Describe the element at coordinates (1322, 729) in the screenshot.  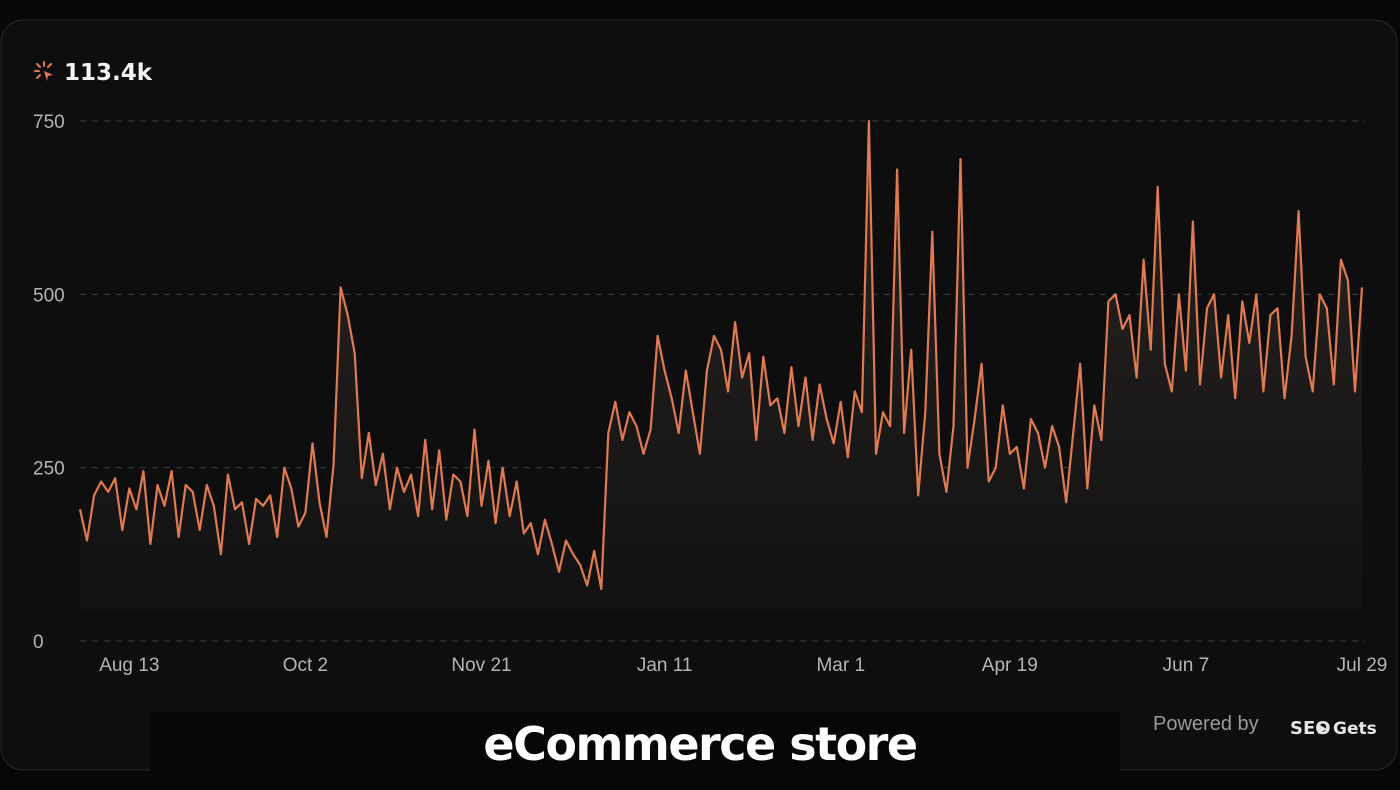
I see `brand-icon` at that location.